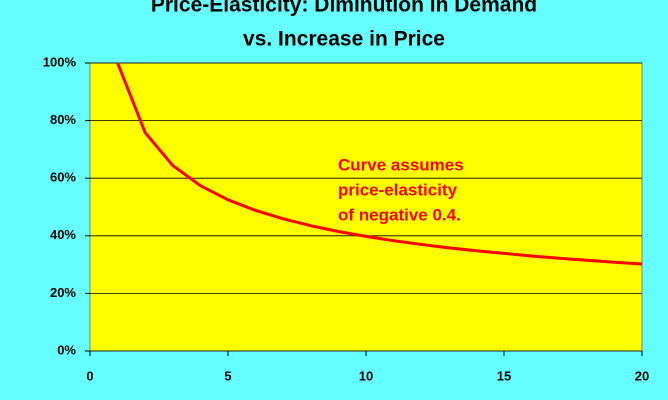  What do you see at coordinates (642, 375) in the screenshot?
I see `x-tick-label: 20` at bounding box center [642, 375].